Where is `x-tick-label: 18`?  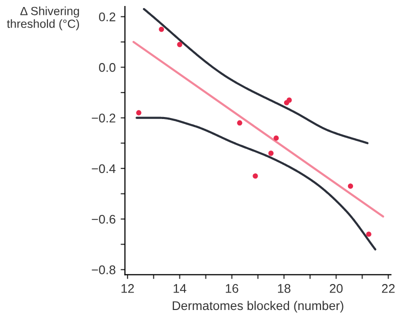 x-tick-label: 18 is located at coordinates (284, 288).